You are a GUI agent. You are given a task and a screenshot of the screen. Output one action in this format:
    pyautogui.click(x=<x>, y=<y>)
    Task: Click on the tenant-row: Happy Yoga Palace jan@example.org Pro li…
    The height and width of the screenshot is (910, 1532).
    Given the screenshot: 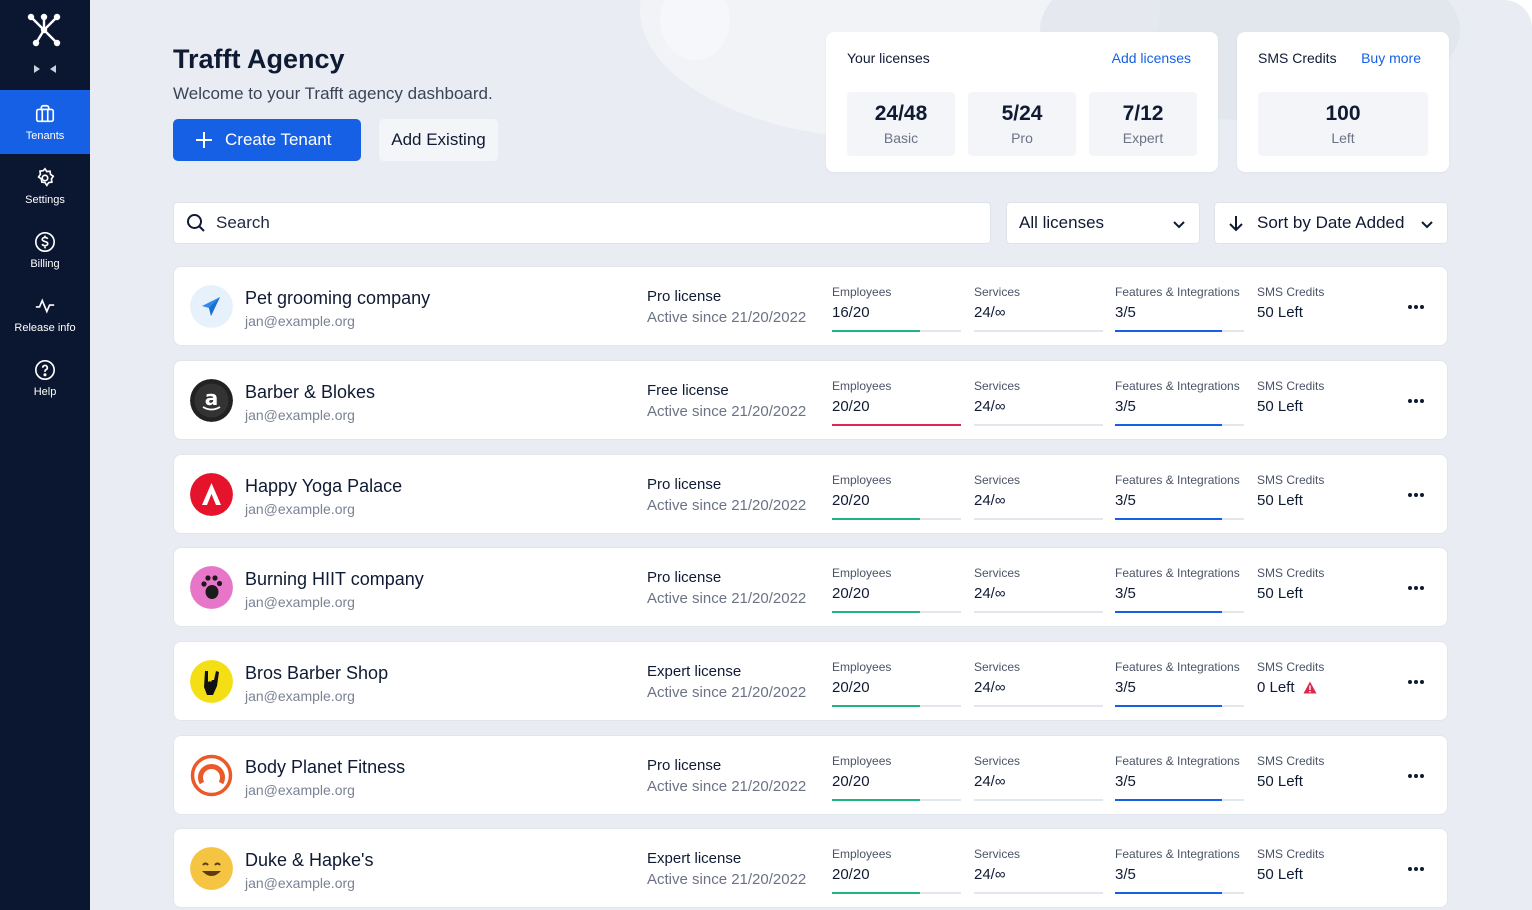 What is the action you would take?
    pyautogui.click(x=810, y=494)
    